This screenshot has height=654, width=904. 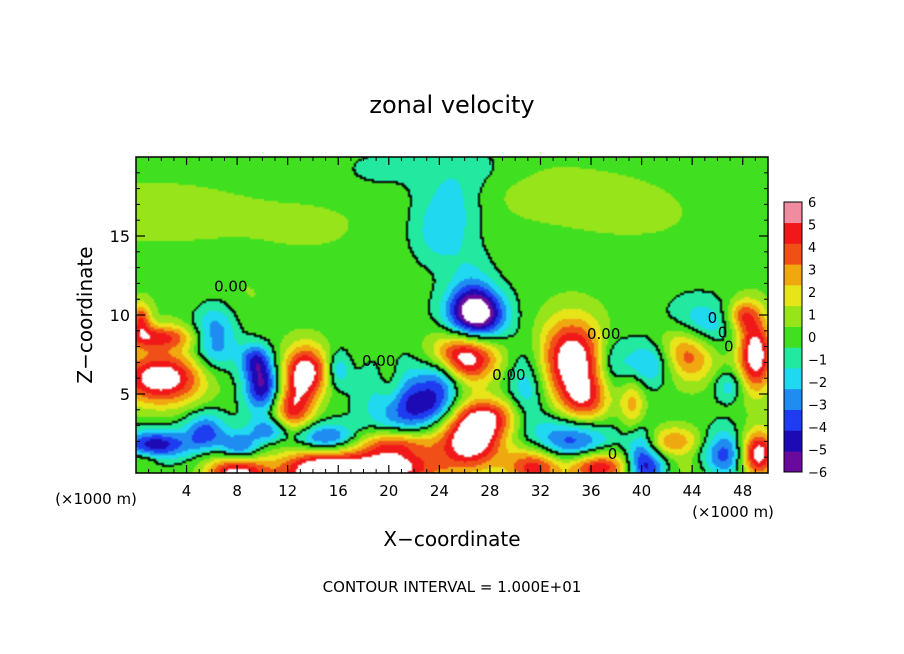 What do you see at coordinates (812, 293) in the screenshot?
I see `colorbar-tick-label: 2` at bounding box center [812, 293].